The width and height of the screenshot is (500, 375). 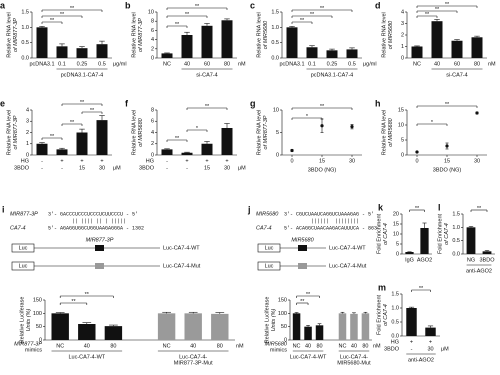 What do you see at coordinates (291, 161) in the screenshot?
I see `x-tick-label: 0` at bounding box center [291, 161].